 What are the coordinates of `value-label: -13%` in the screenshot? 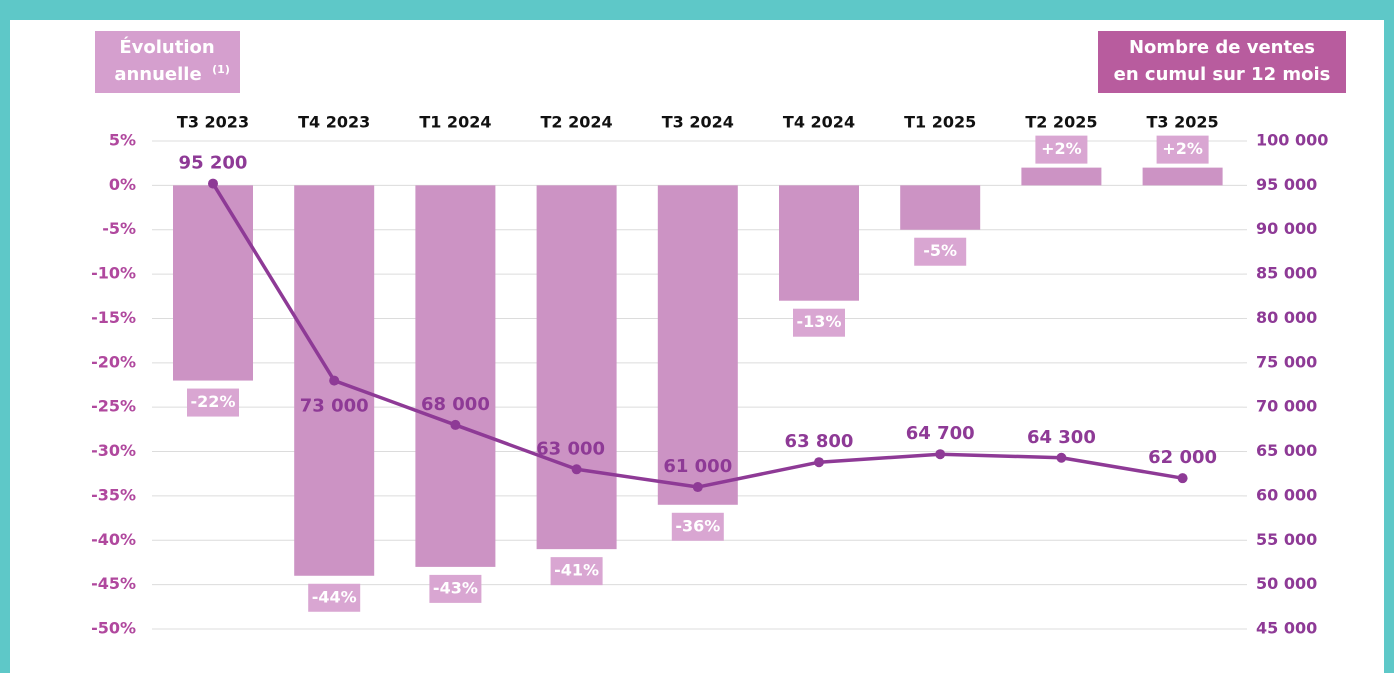 It's located at (819, 321).